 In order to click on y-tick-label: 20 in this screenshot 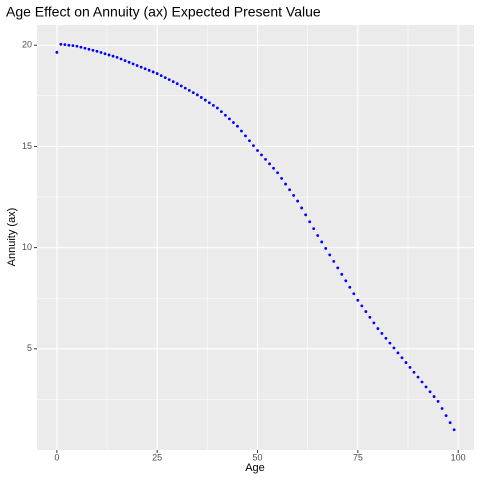, I will do `click(27, 45)`.